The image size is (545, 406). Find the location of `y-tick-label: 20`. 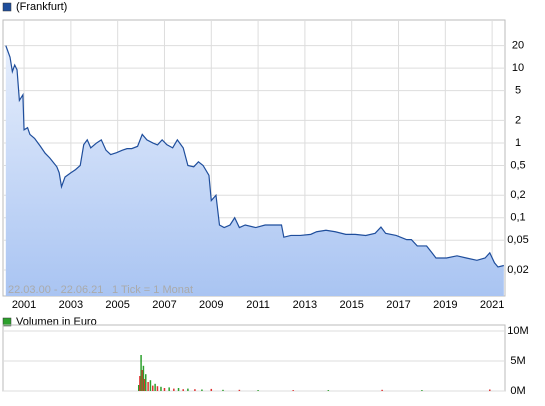

y-tick-label: 20 is located at coordinates (518, 46).